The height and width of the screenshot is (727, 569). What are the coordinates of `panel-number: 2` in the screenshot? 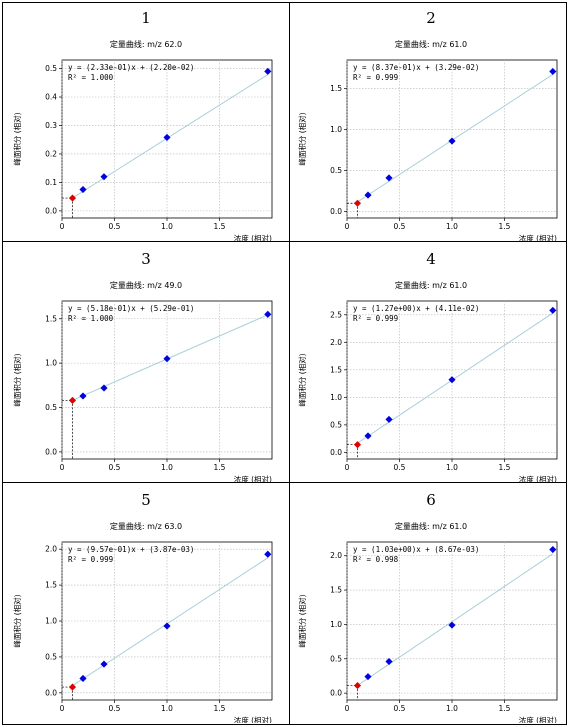 It's located at (431, 18).